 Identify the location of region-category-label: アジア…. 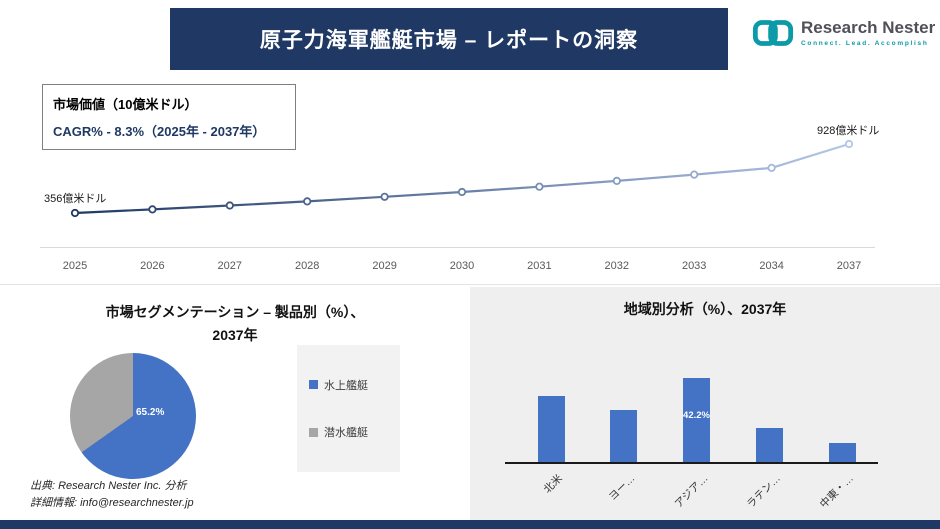
(691, 491).